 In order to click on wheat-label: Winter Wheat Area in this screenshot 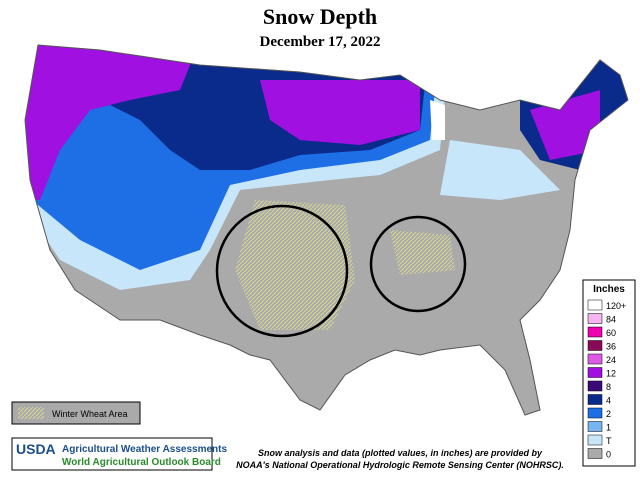, I will do `click(90, 414)`.